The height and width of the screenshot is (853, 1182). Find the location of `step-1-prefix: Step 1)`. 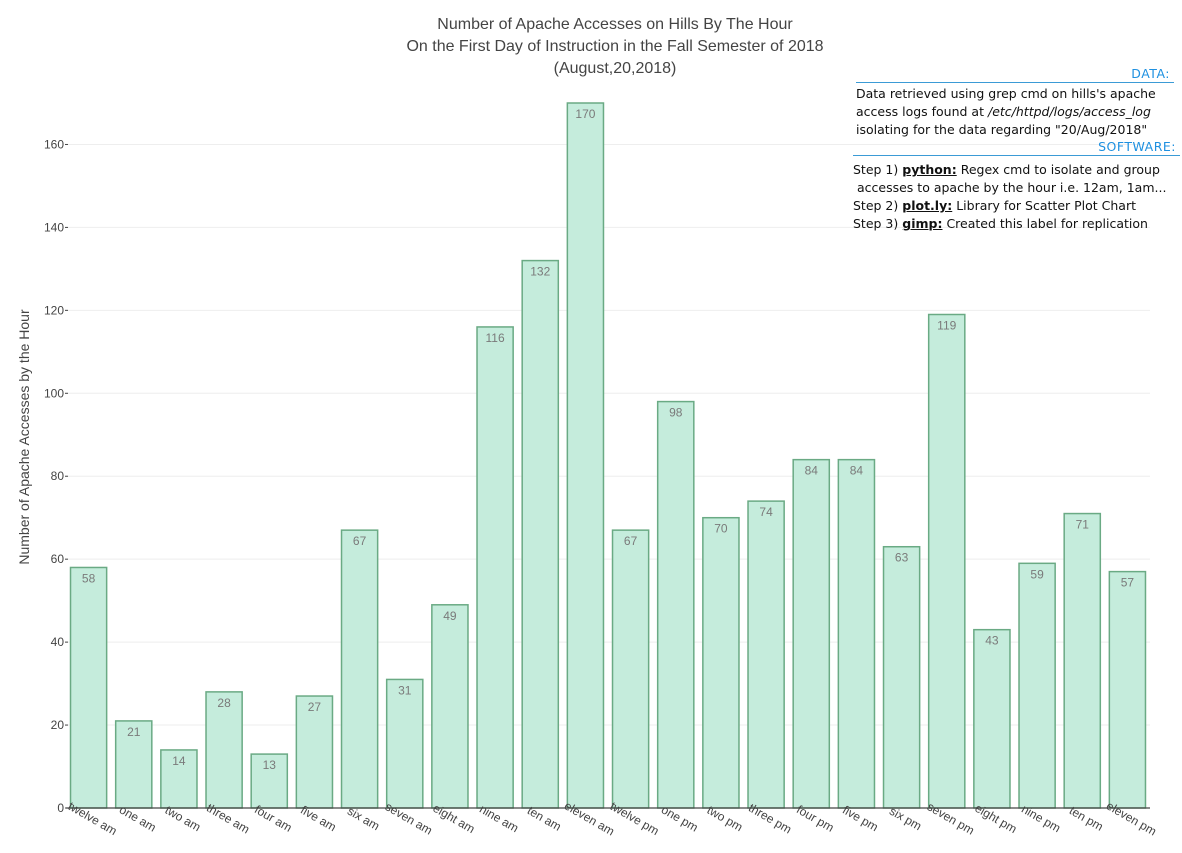

step-1-prefix: Step 1) is located at coordinates (878, 169).